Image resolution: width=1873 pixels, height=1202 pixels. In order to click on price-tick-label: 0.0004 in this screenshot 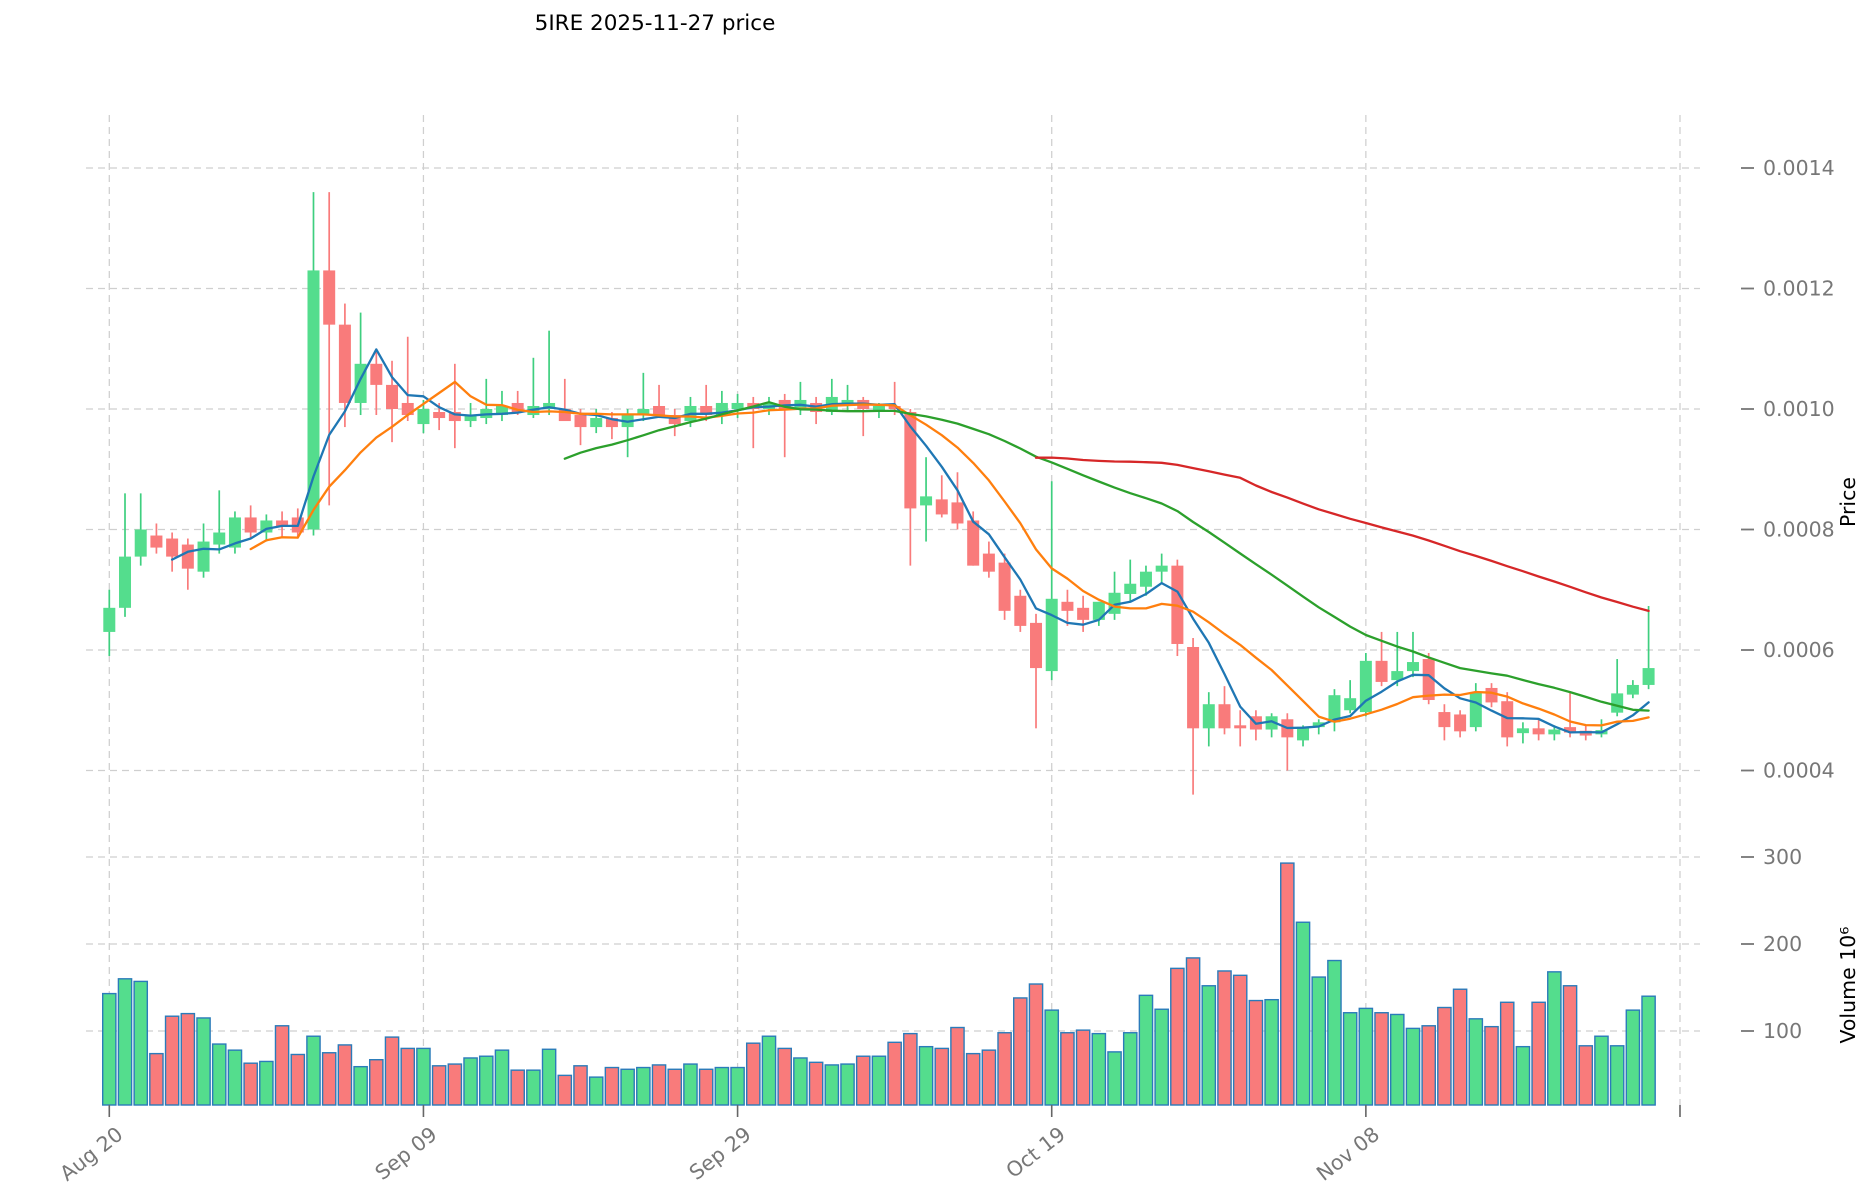, I will do `click(1799, 771)`.